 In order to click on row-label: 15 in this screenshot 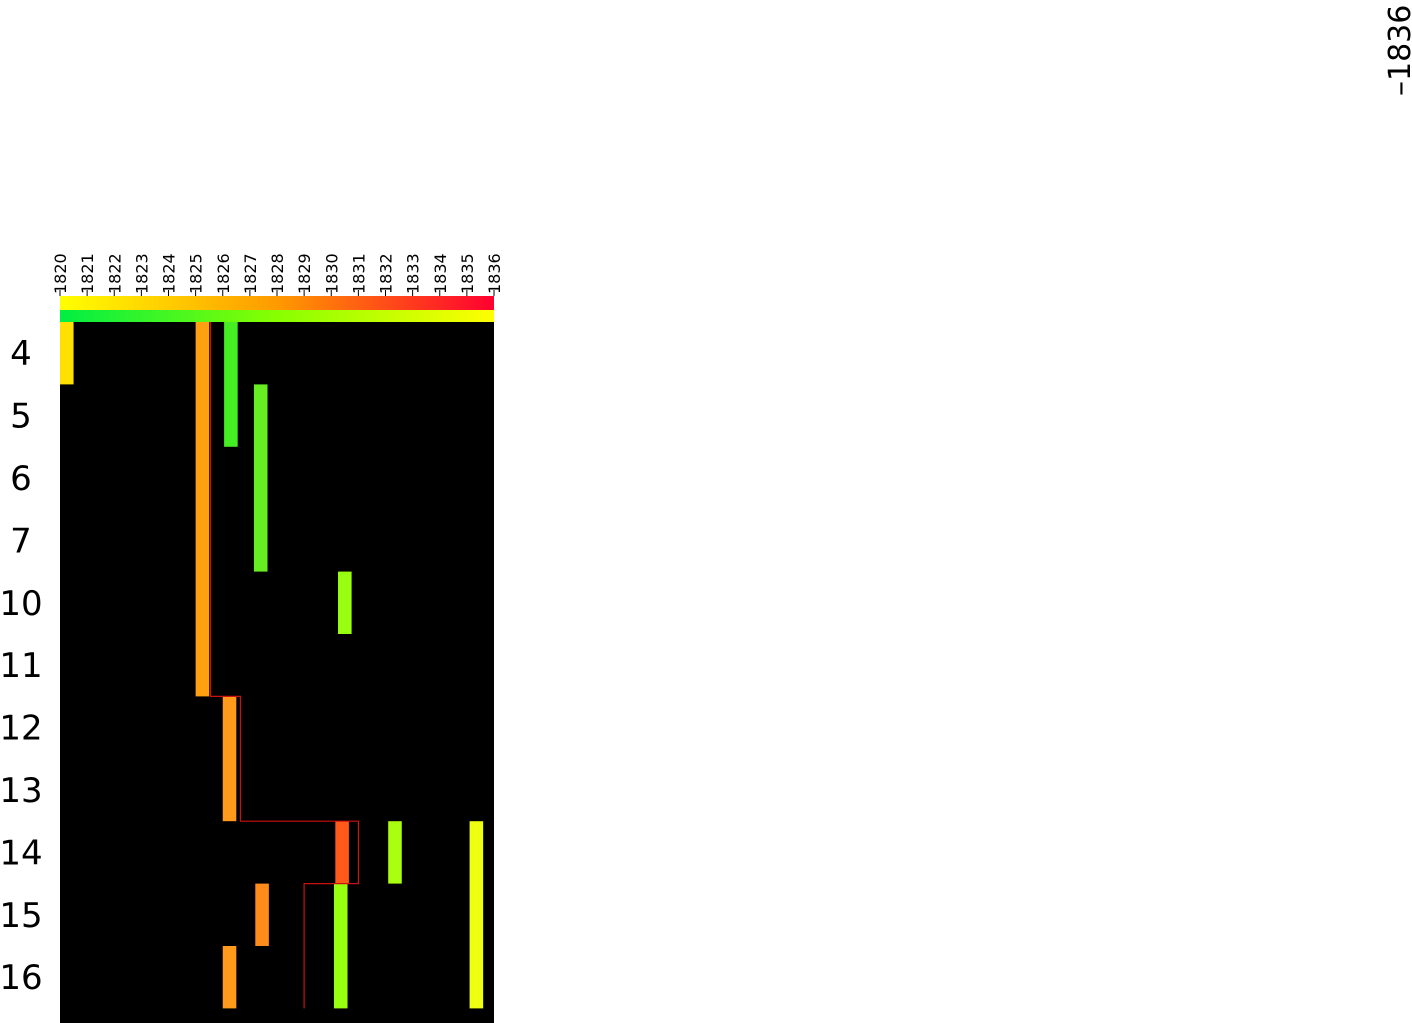, I will do `click(21, 916)`.